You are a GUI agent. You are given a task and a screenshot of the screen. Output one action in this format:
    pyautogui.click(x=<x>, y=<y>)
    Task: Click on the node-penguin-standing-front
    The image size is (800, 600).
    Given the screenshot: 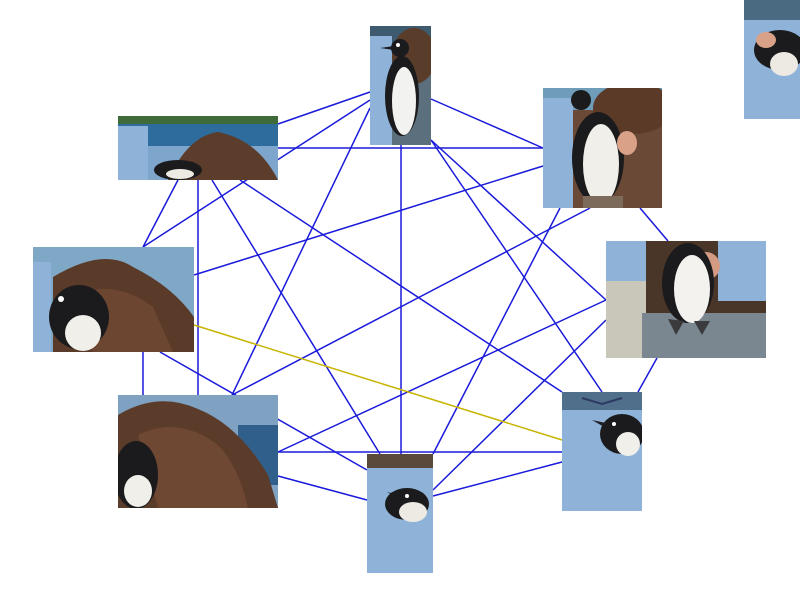 What is the action you would take?
    pyautogui.click(x=400, y=85)
    